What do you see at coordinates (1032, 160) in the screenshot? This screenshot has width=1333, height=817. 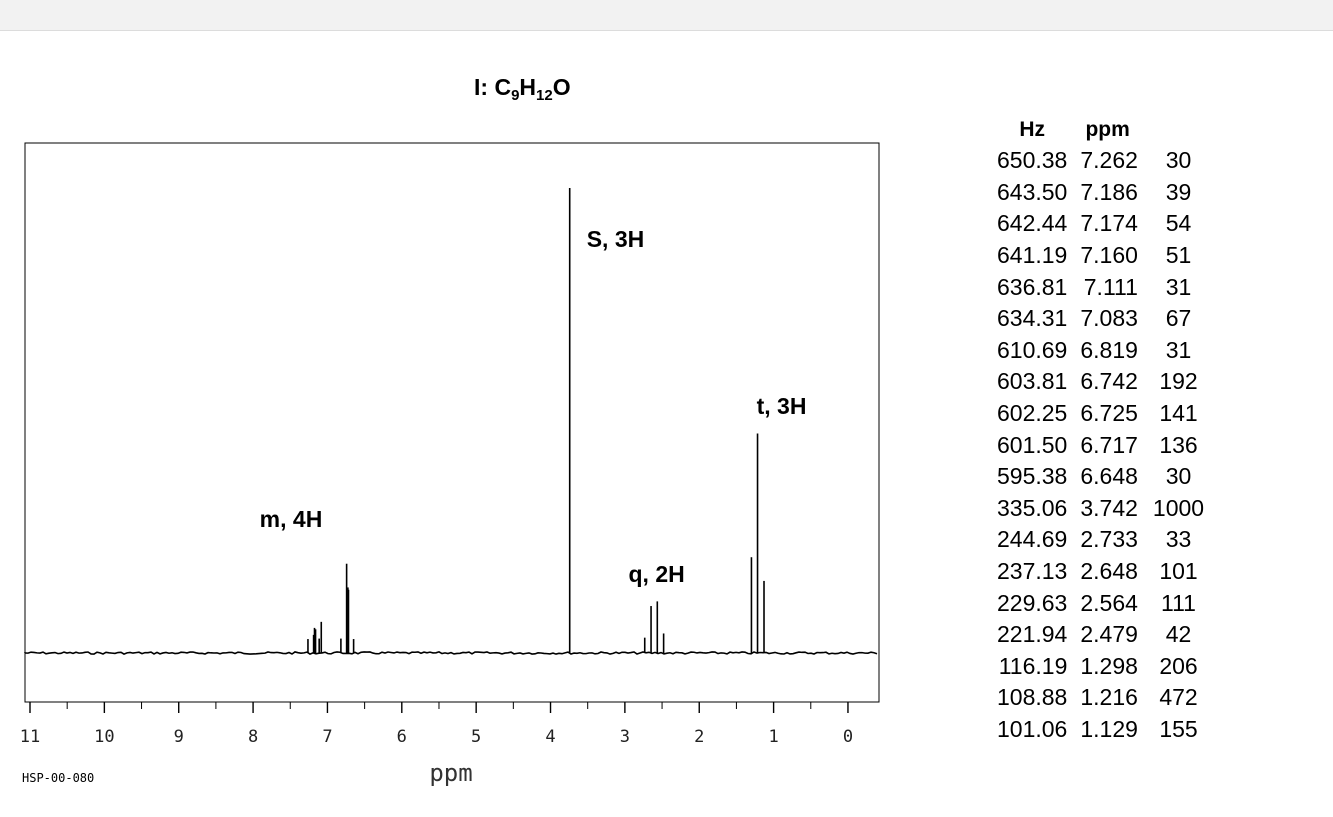 I see `hz-cell: 650.38` at bounding box center [1032, 160].